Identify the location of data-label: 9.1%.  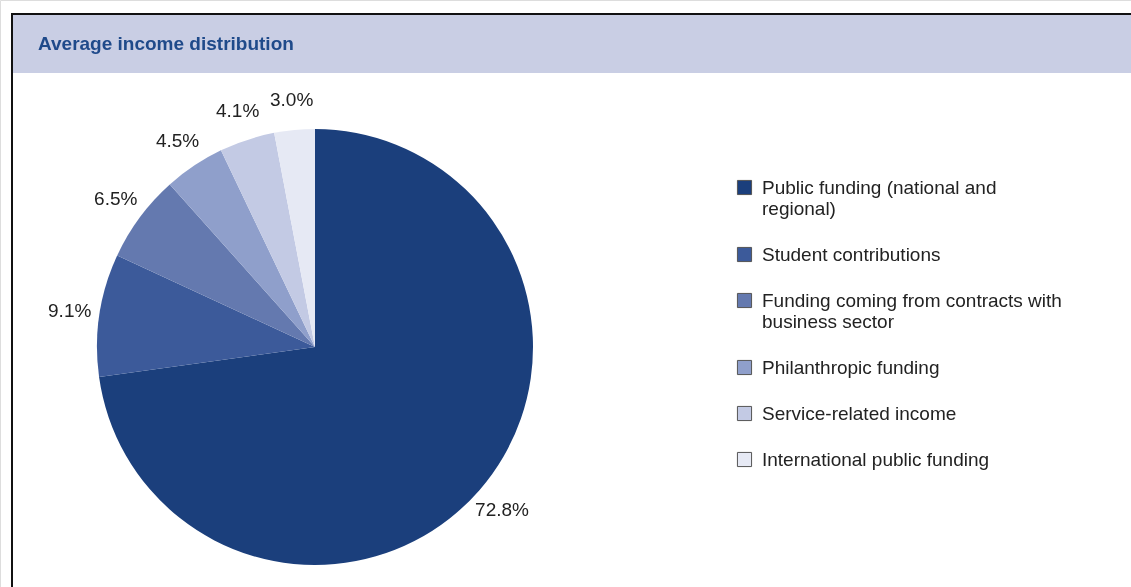
(70, 310).